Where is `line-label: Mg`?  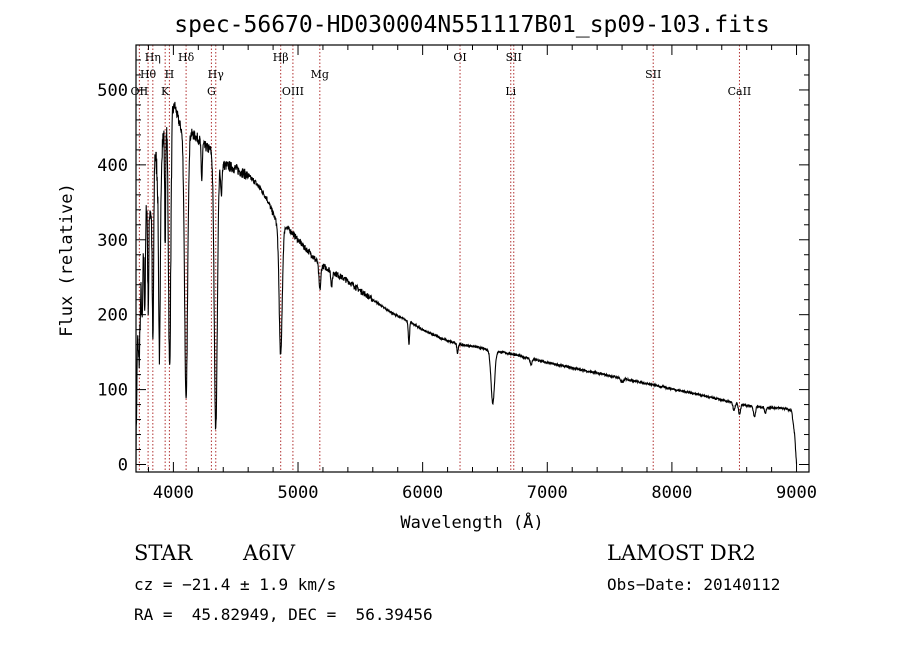
line-label: Mg is located at coordinates (320, 74).